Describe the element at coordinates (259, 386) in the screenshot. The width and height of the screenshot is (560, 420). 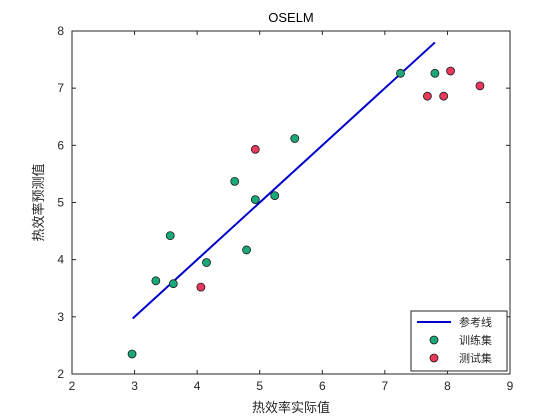
I see `x-tick-label: 5` at that location.